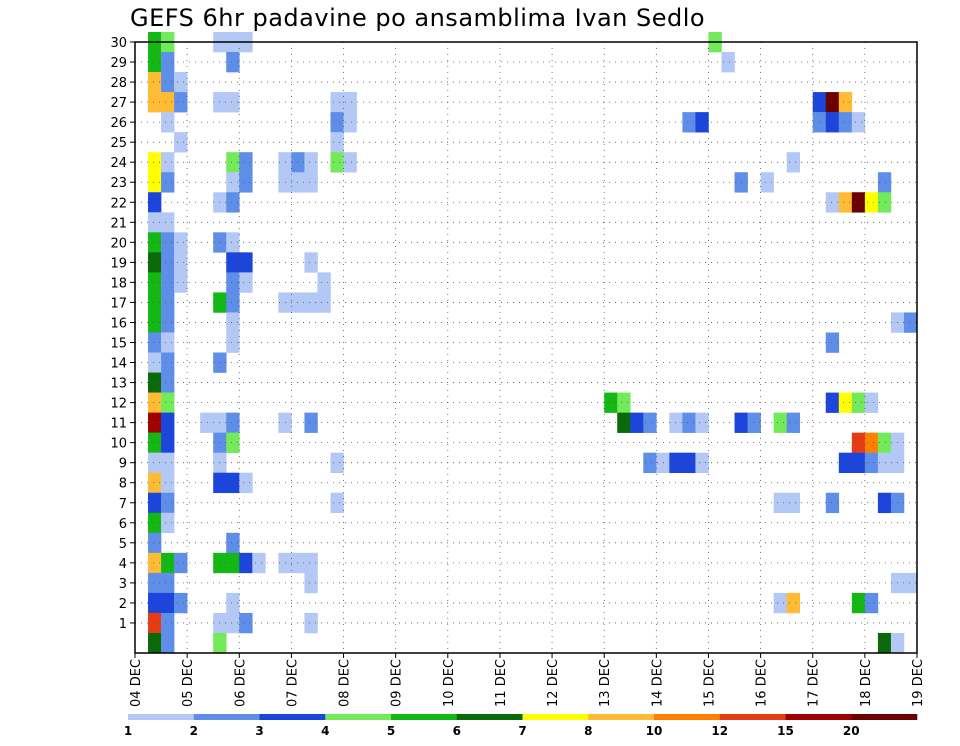 The height and width of the screenshot is (746, 960). I want to click on x-tick-label: 07 DEC, so click(292, 683).